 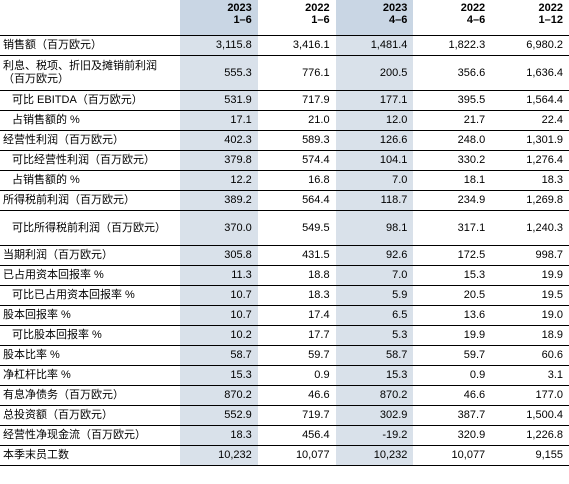 I want to click on value-cell: -19.2, so click(x=374, y=435).